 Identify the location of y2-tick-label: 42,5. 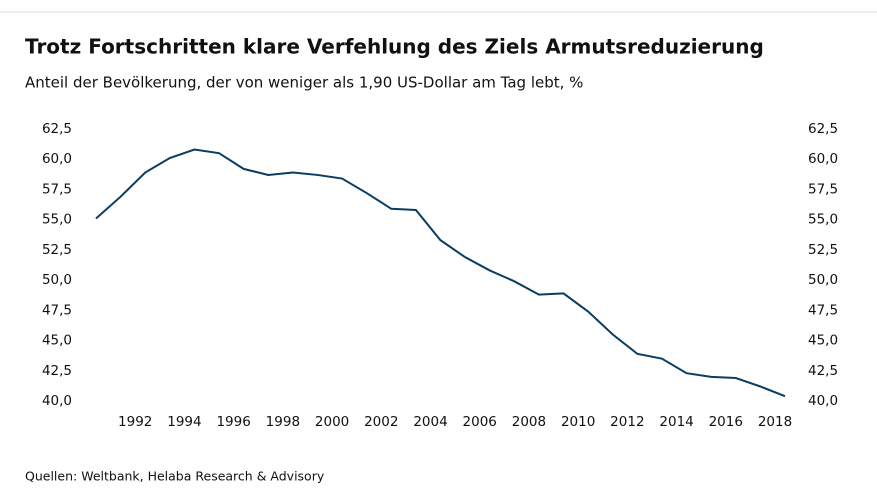
(823, 371).